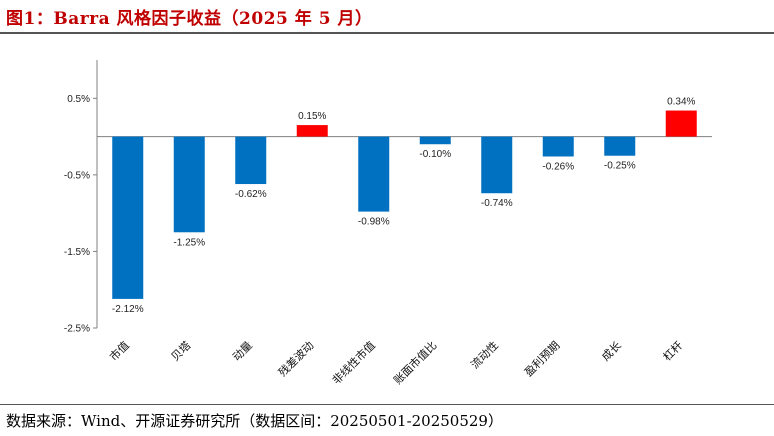 Image resolution: width=774 pixels, height=436 pixels. Describe the element at coordinates (387, 404) in the screenshot. I see `footer-divider` at that location.